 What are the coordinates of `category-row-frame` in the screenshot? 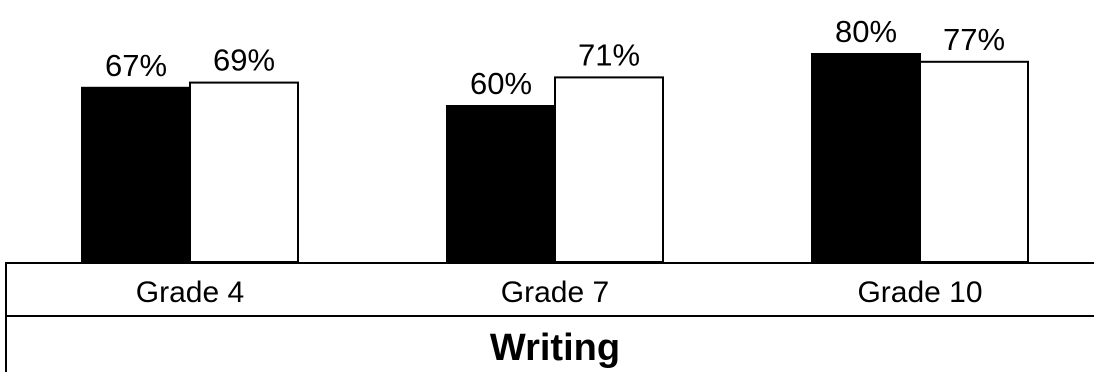 It's located at (549, 289).